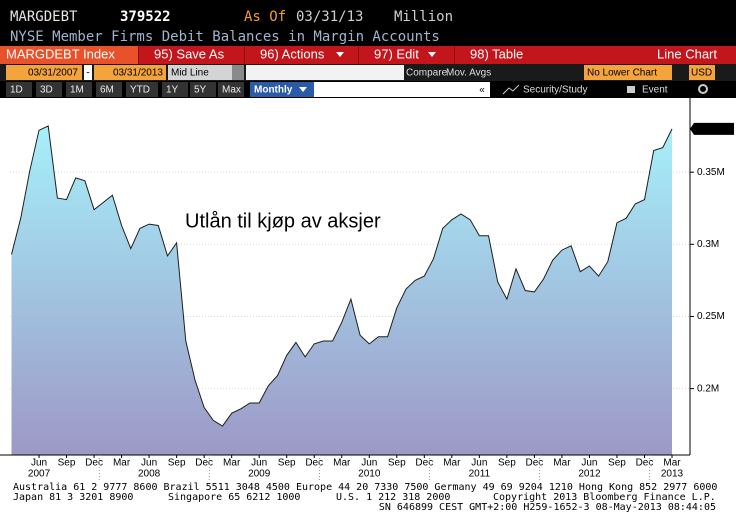 Image resolution: width=736 pixels, height=527 pixels. I want to click on lower-chart: No Lower Chart, so click(622, 73).